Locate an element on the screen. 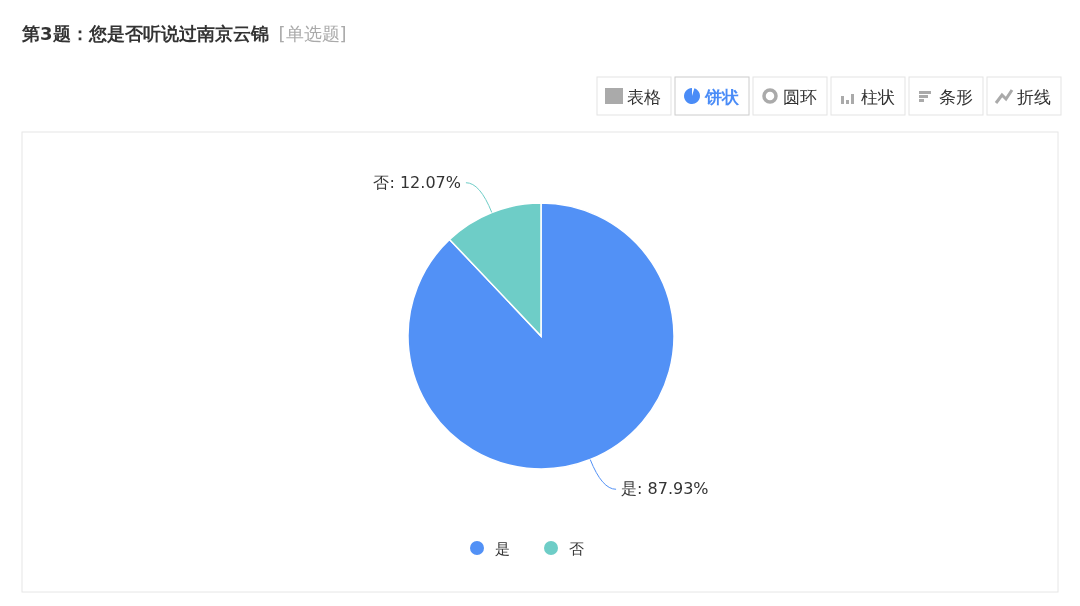 Image resolution: width=1080 pixels, height=606 pixels. chart-subtitle: [单选题] is located at coordinates (312, 33).